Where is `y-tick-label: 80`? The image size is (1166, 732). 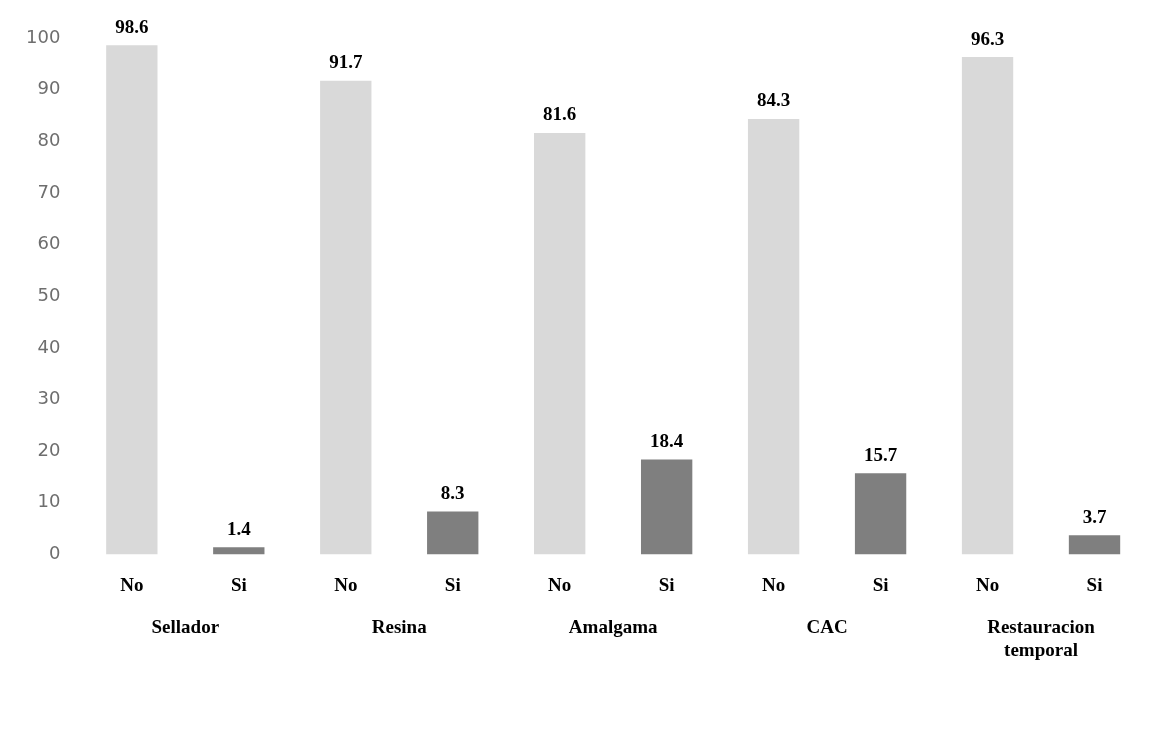 y-tick-label: 80 is located at coordinates (49, 139).